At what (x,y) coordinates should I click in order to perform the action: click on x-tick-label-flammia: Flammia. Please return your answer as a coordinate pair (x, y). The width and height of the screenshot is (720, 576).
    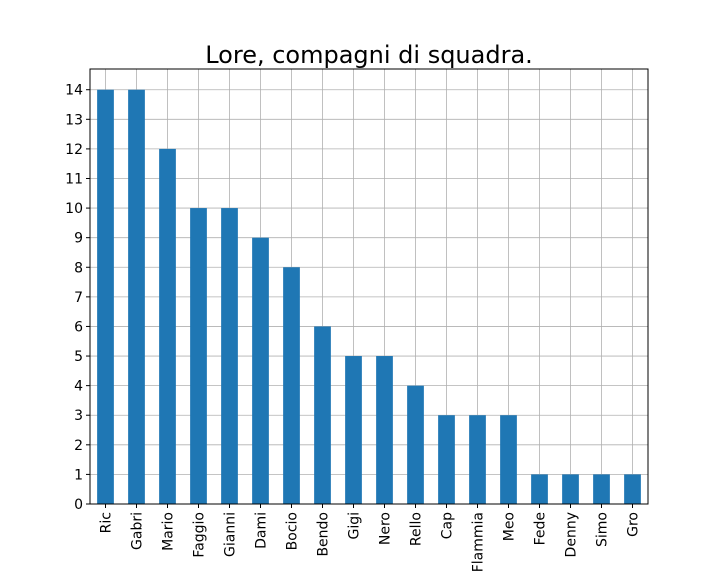
    Looking at the image, I should click on (479, 542).